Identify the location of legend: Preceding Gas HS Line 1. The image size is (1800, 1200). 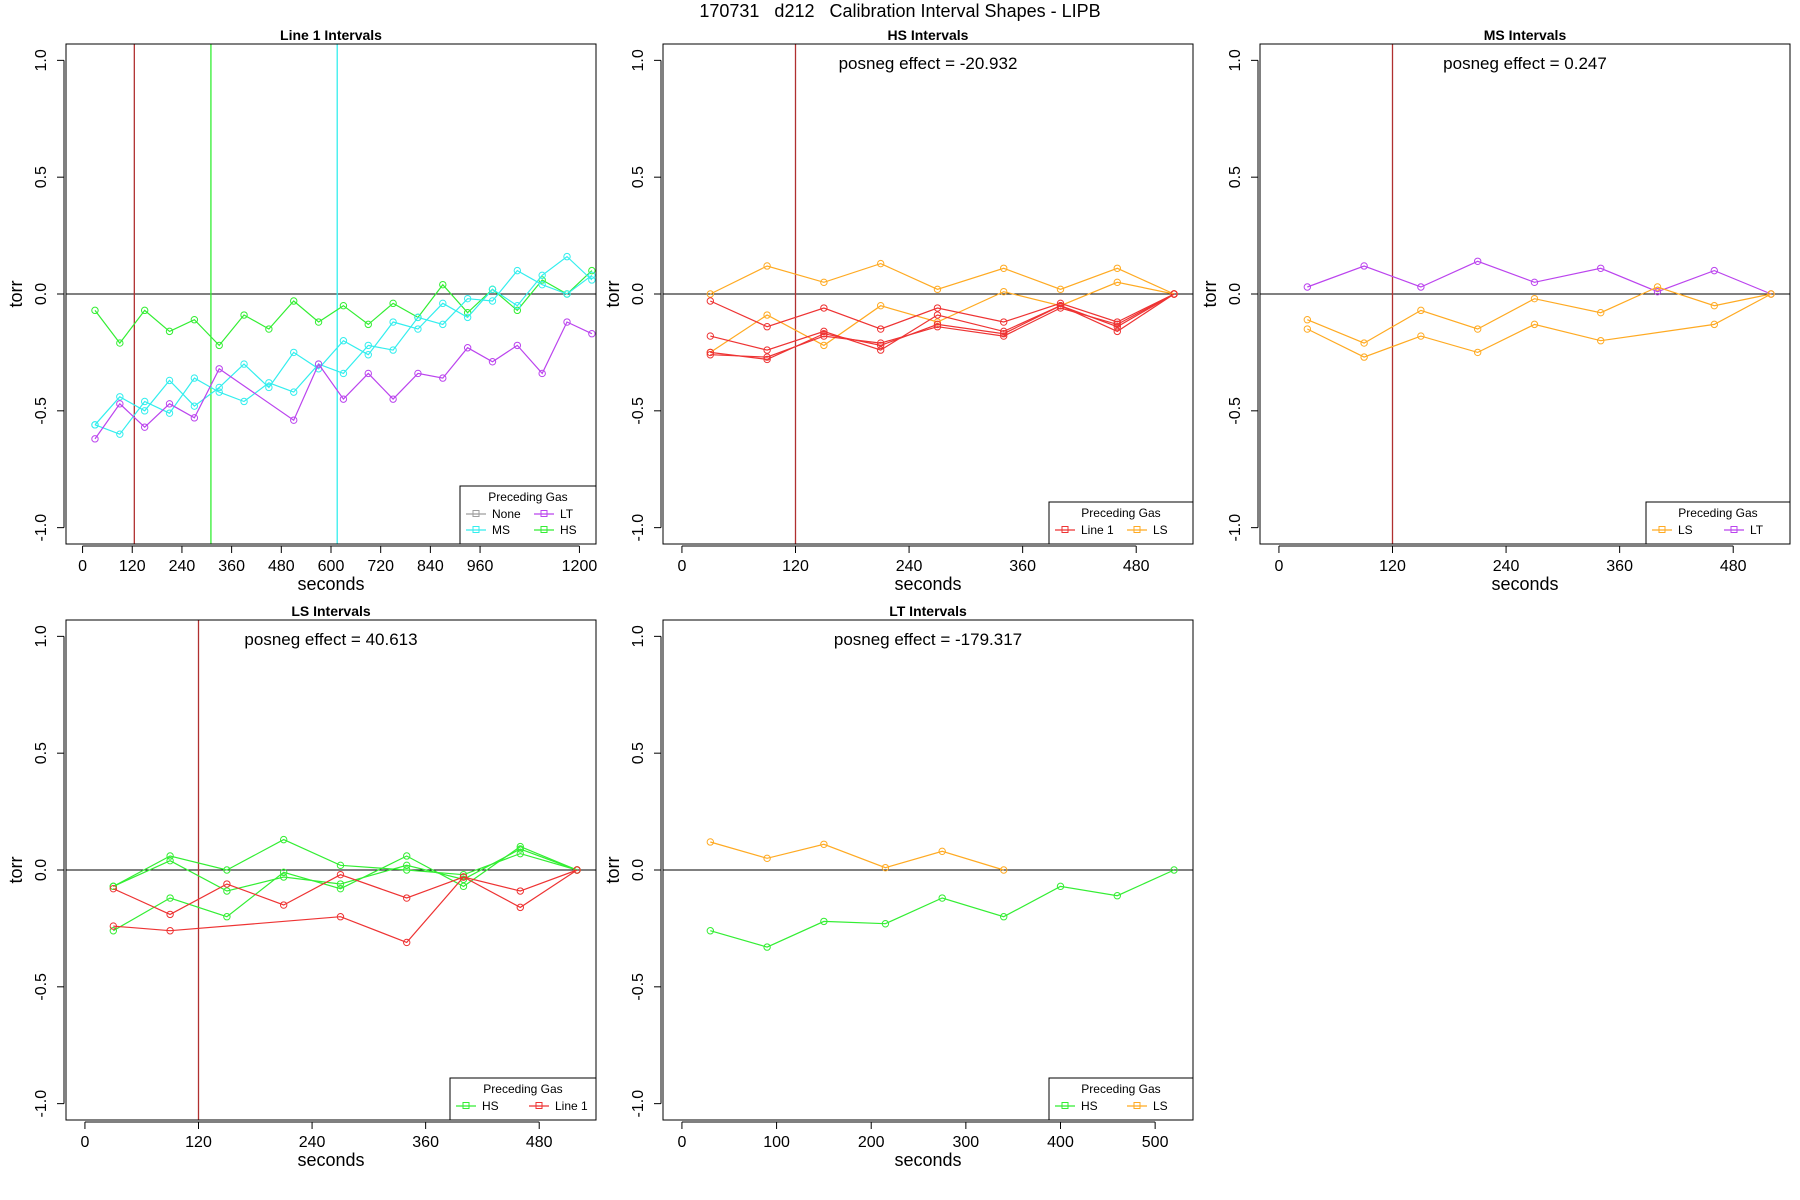
(523, 1099).